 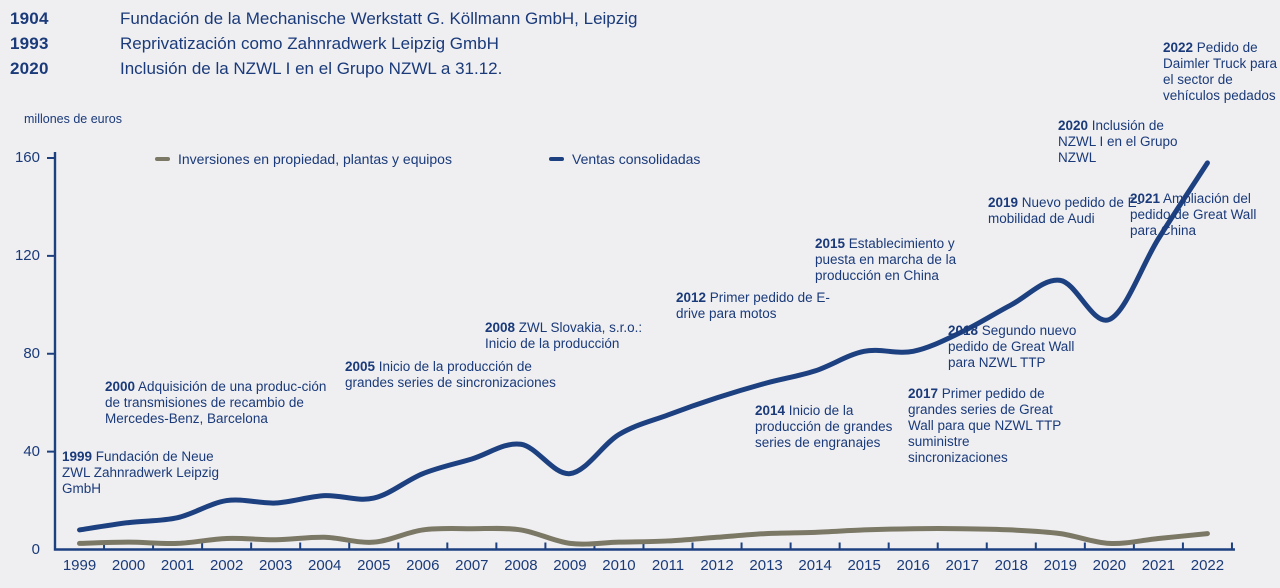 I want to click on x-axis-year-label: 2003, so click(x=275, y=565).